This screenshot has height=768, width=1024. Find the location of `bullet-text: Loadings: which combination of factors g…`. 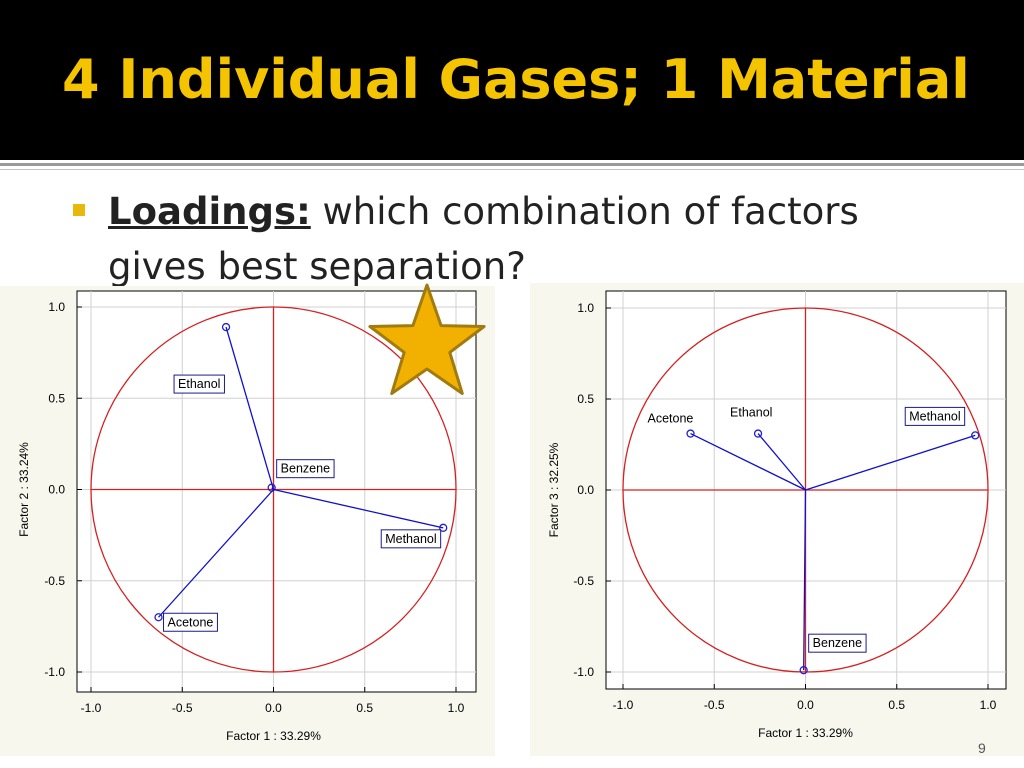

bullet-text: Loadings: which combination of factors g… is located at coordinates (508, 239).